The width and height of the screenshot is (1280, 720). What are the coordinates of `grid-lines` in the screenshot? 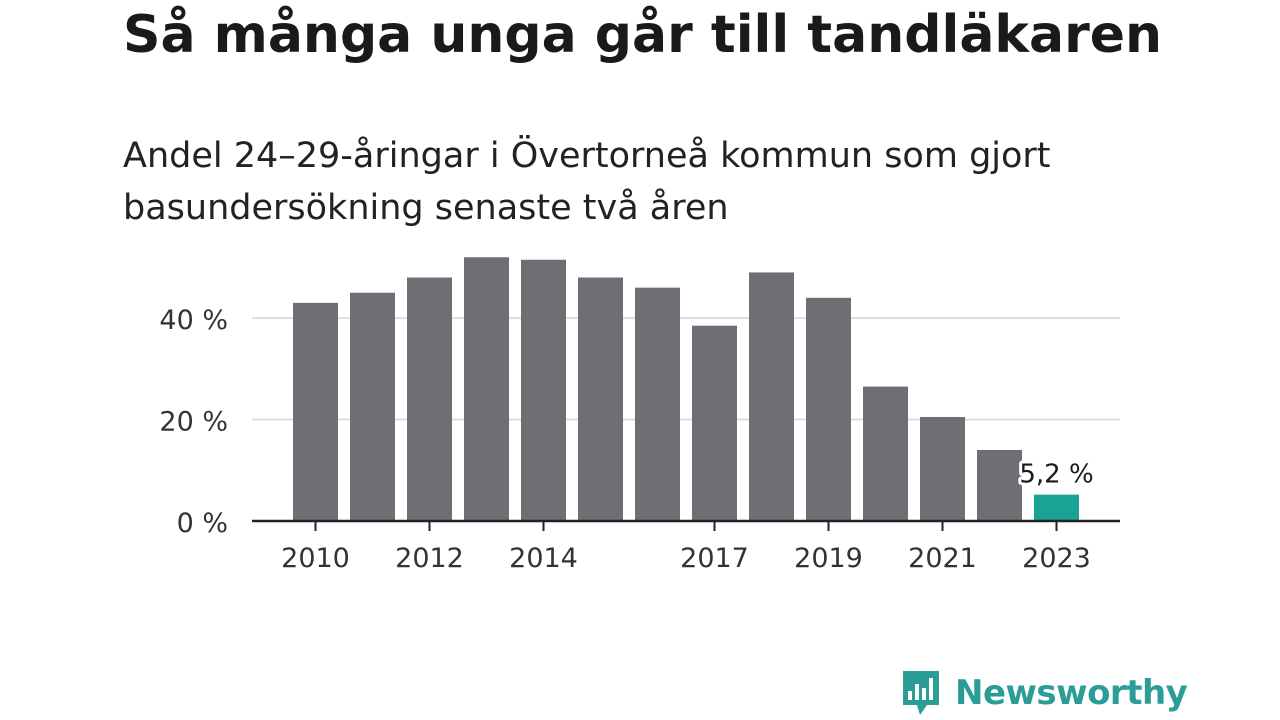 It's located at (686, 369).